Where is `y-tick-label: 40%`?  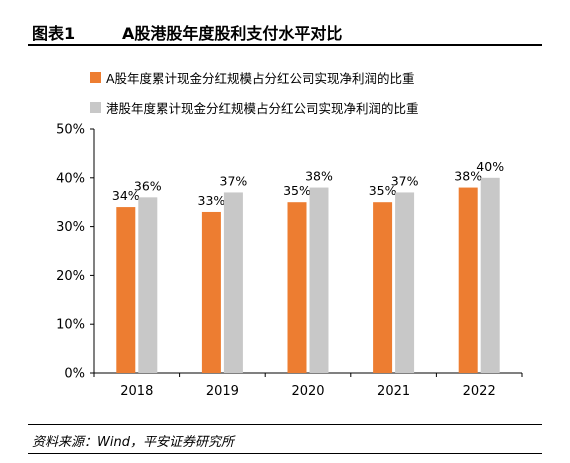
y-tick-label: 40% is located at coordinates (70, 178).